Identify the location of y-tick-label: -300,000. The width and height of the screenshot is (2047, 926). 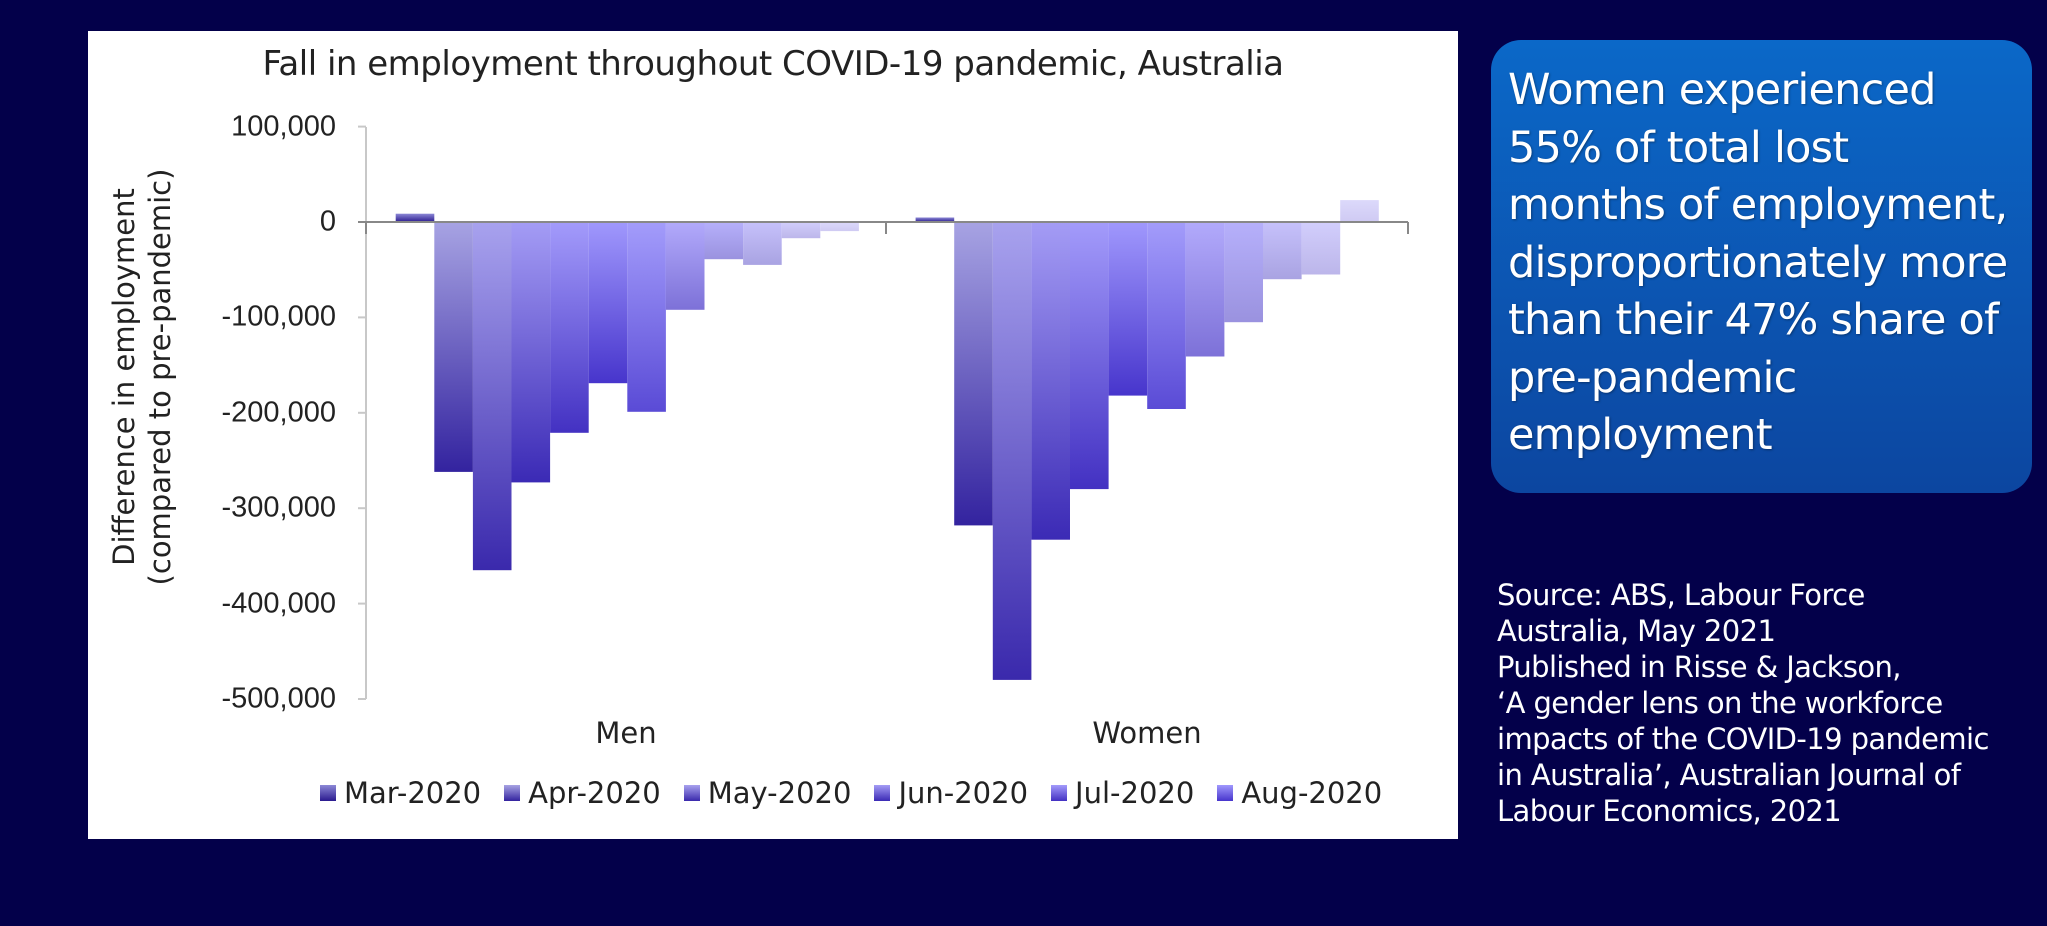
(279, 507).